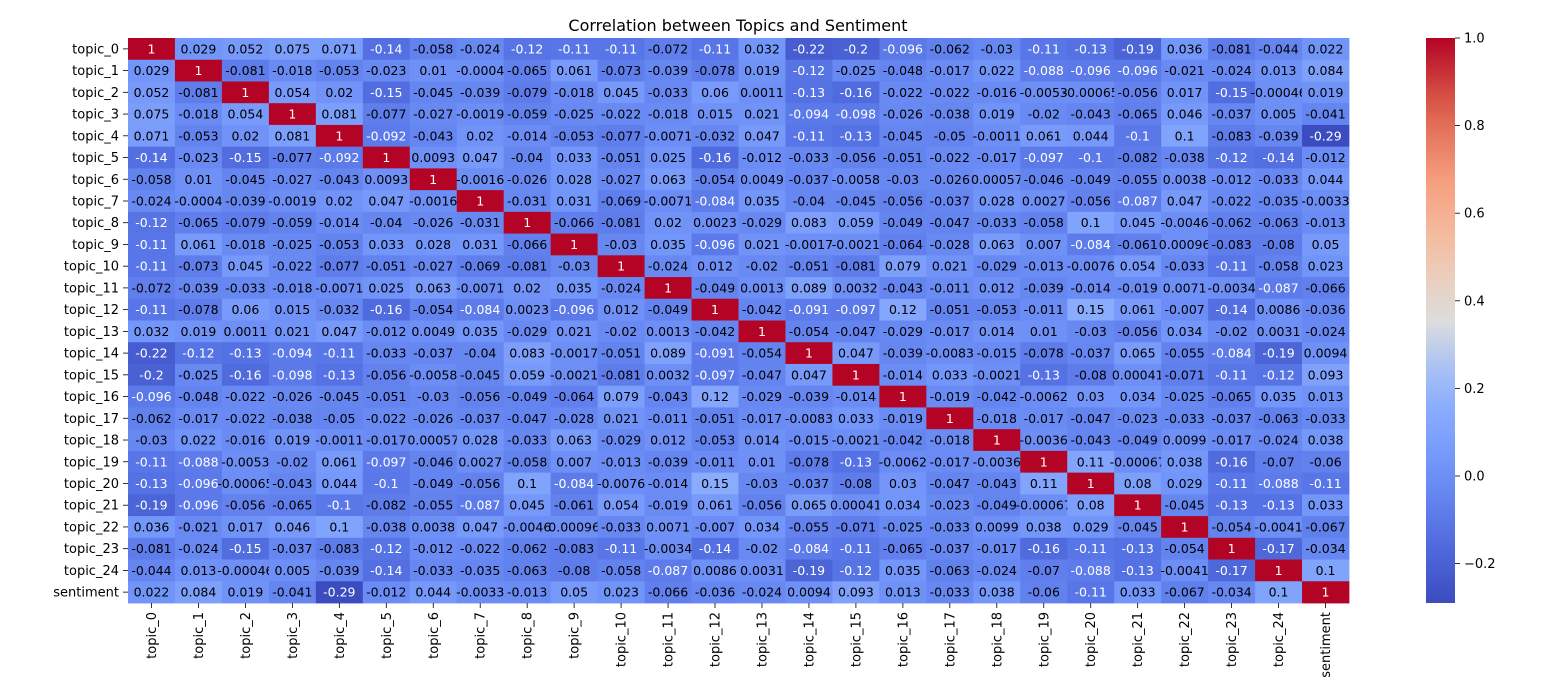 This screenshot has height=682, width=1547. Describe the element at coordinates (245, 135) in the screenshot. I see `cell-value-label: 0.02` at that location.